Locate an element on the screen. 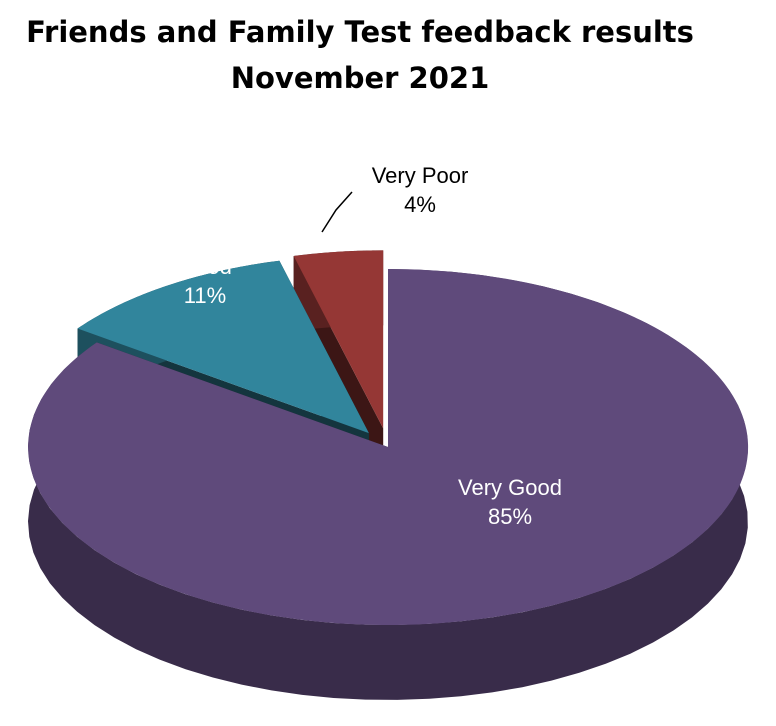  slice-value-label: 11% is located at coordinates (205, 295).